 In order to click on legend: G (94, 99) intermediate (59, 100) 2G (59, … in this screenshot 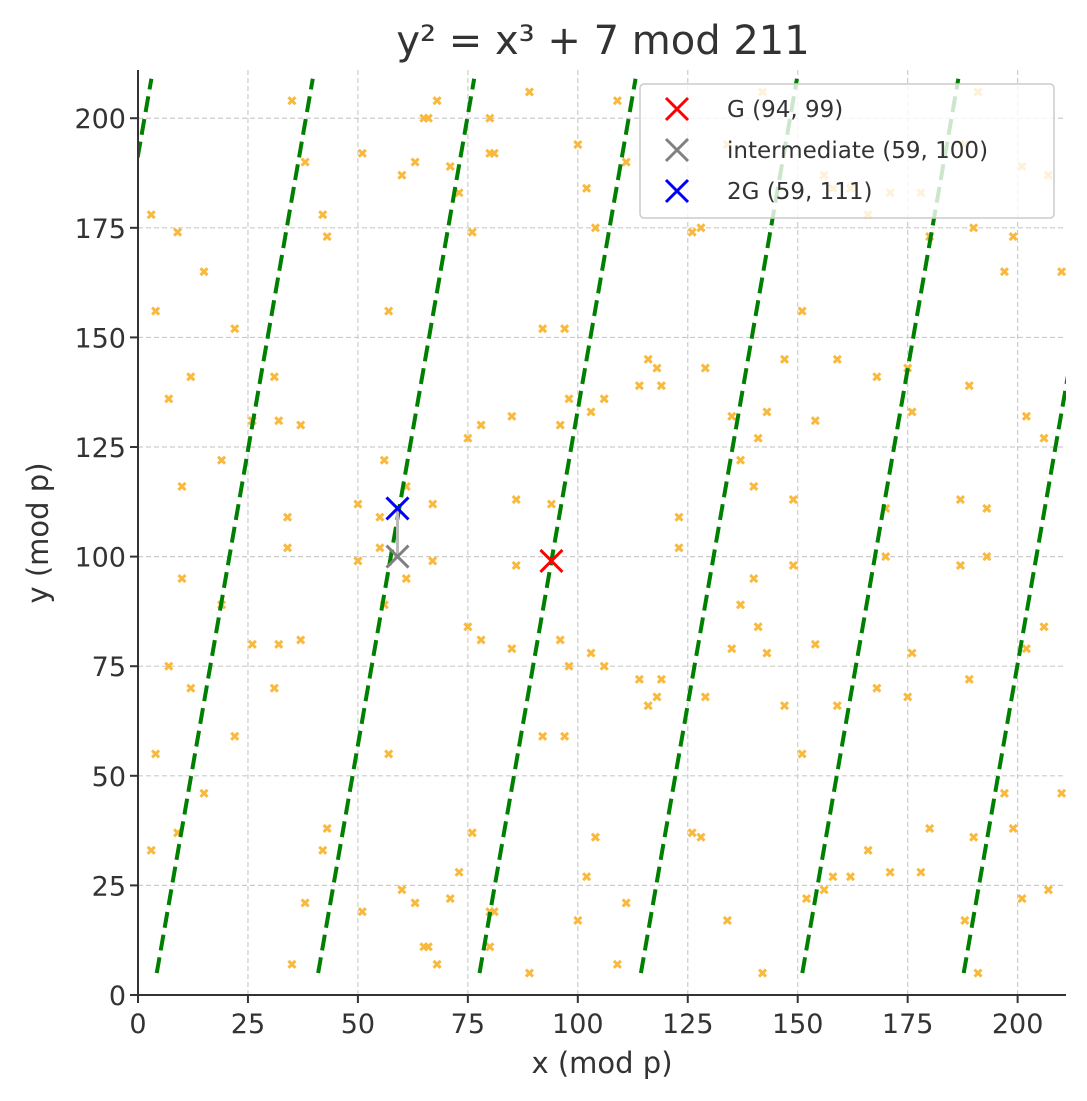, I will do `click(847, 151)`.